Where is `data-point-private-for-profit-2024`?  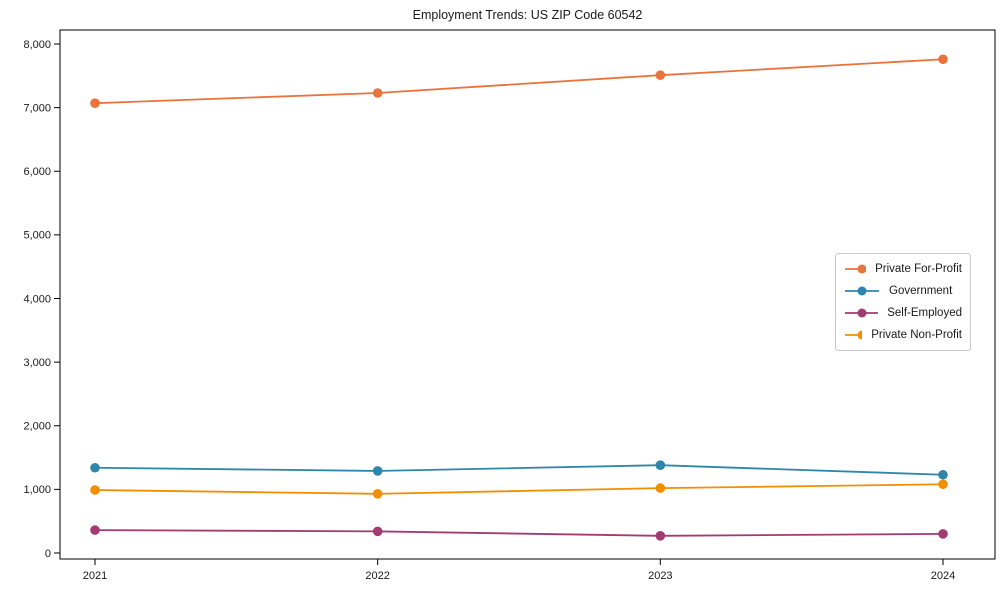
data-point-private-for-profit-2024 is located at coordinates (943, 59).